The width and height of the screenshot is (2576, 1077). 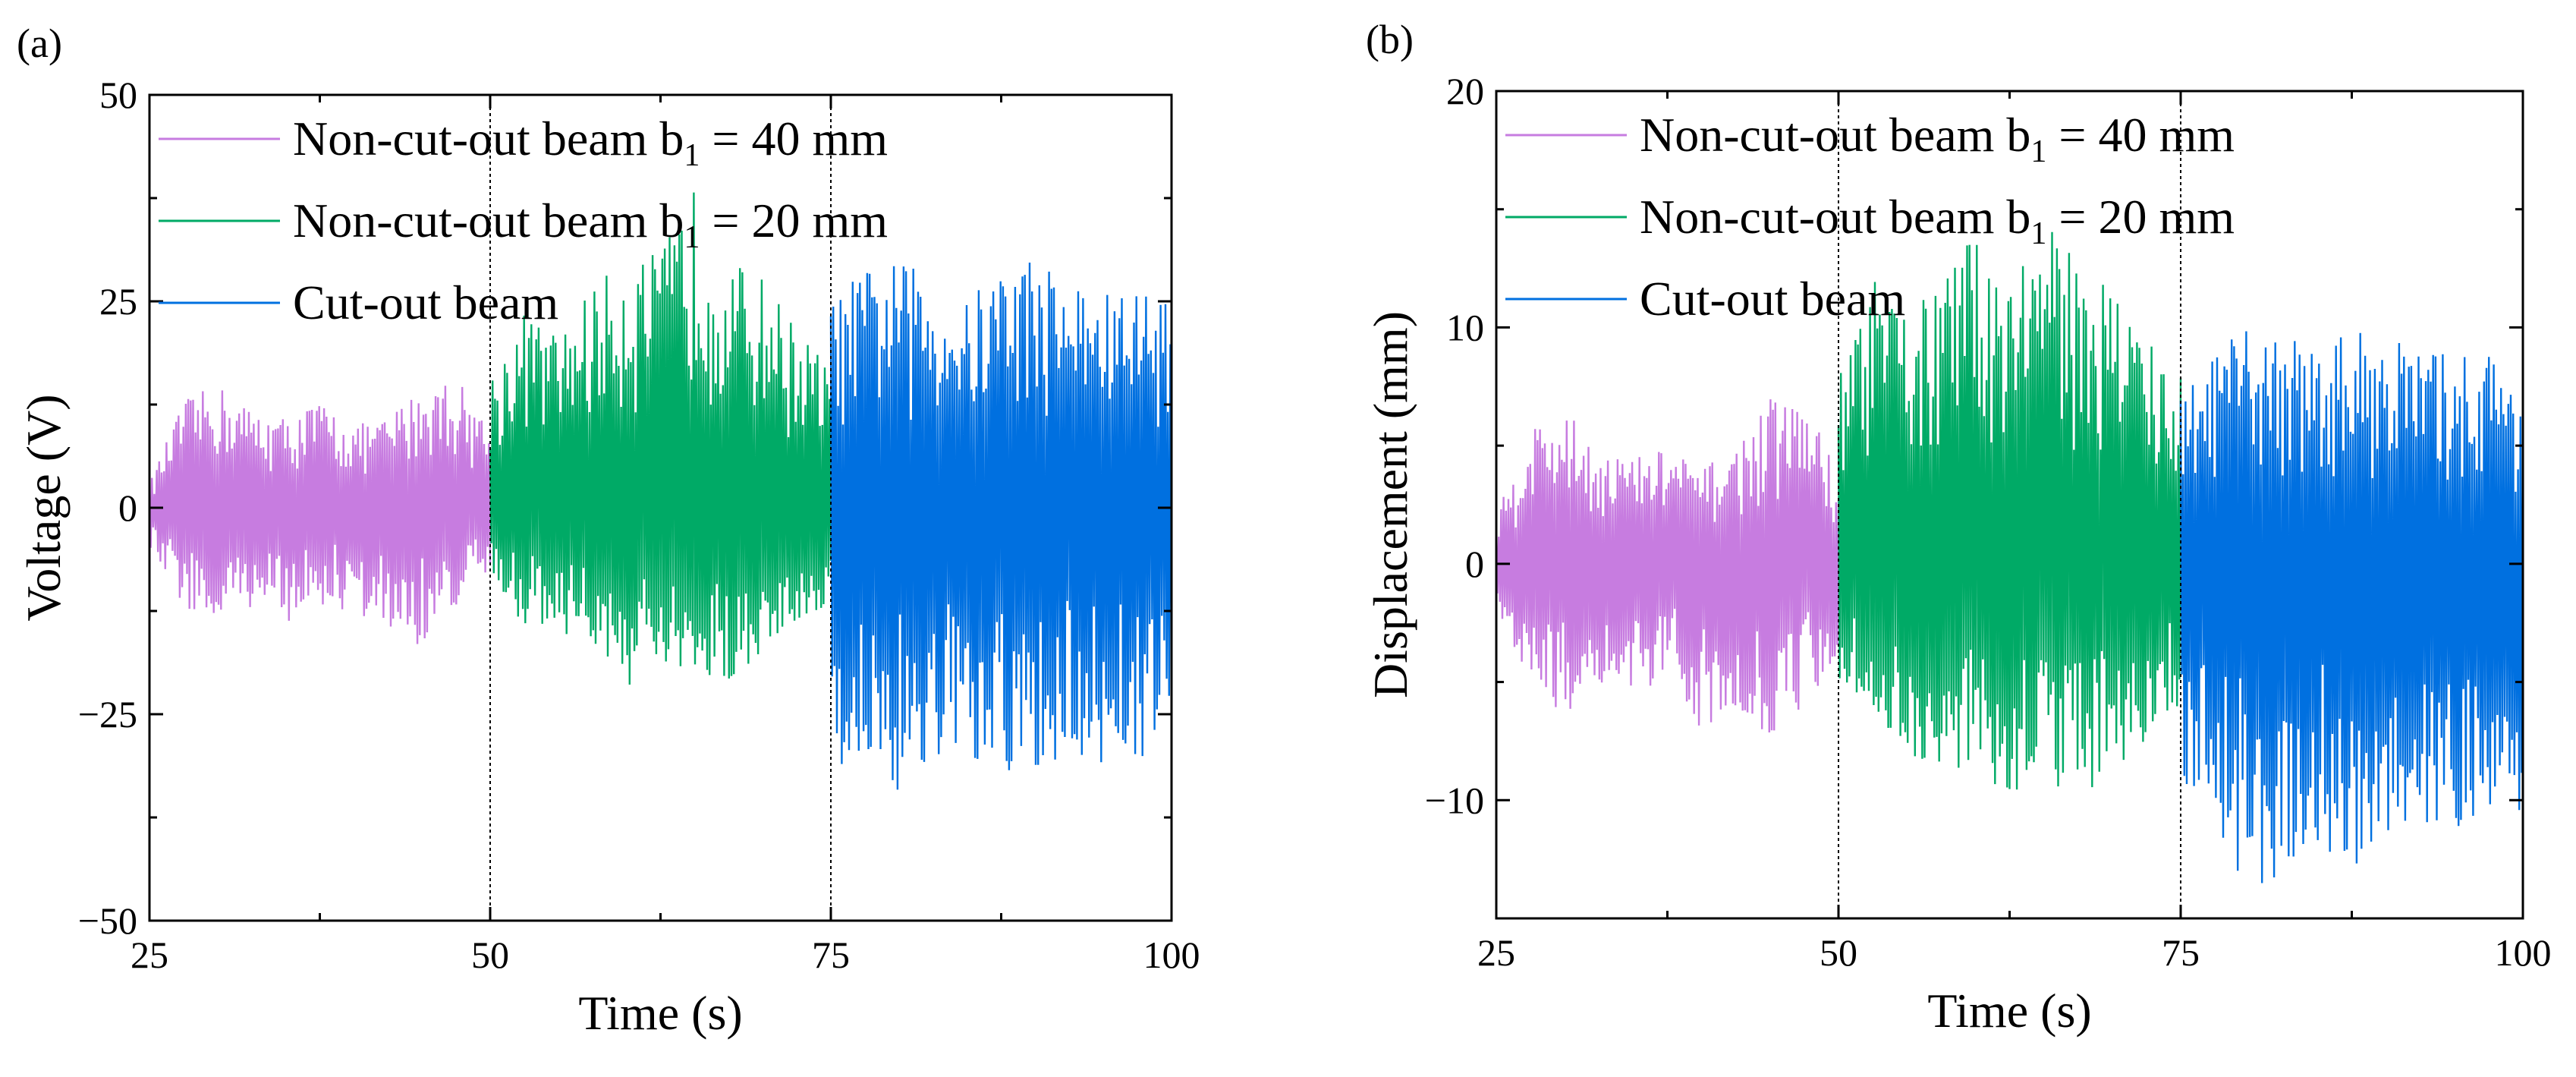 What do you see at coordinates (118, 302) in the screenshot?
I see `y-tick-label: 25` at bounding box center [118, 302].